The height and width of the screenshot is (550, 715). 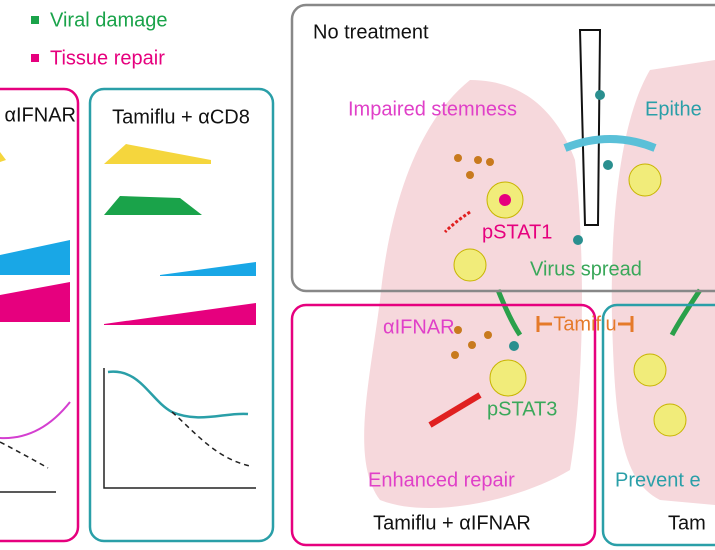 I want to click on annotation: Epithe, so click(x=673, y=109).